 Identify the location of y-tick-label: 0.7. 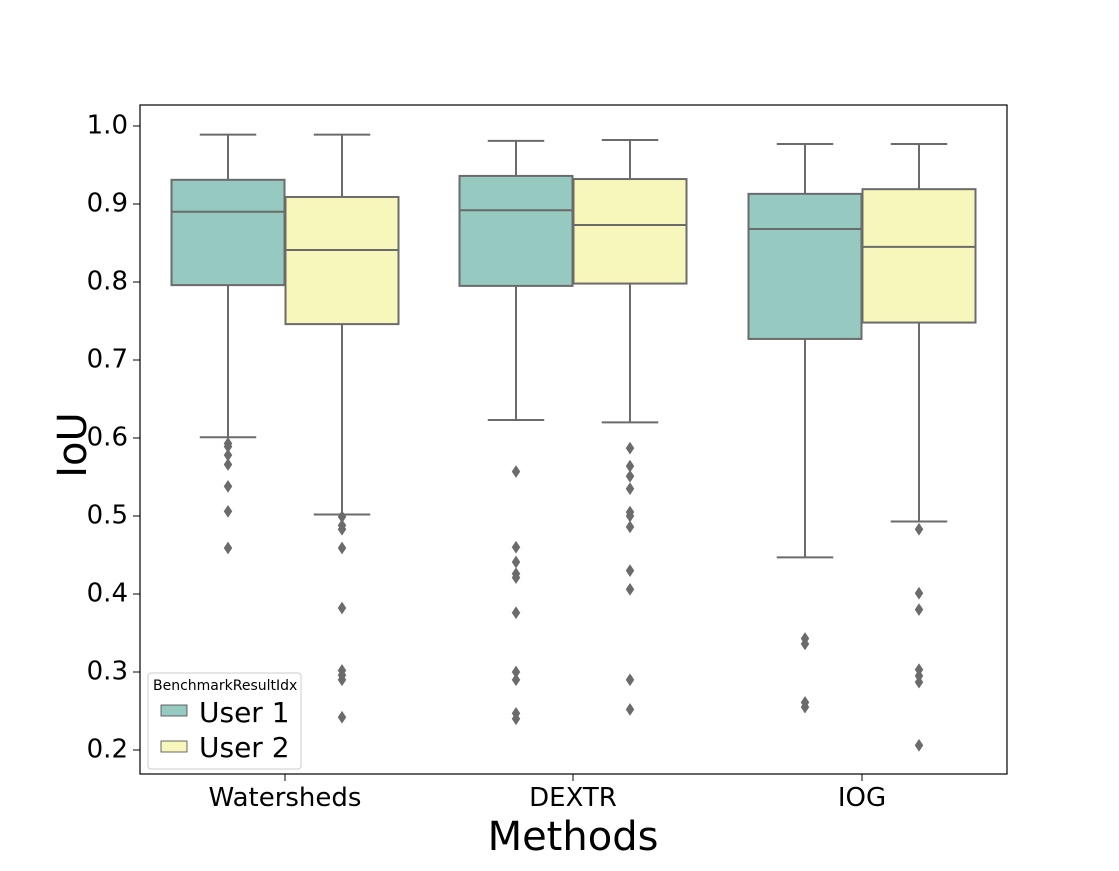
(107, 360).